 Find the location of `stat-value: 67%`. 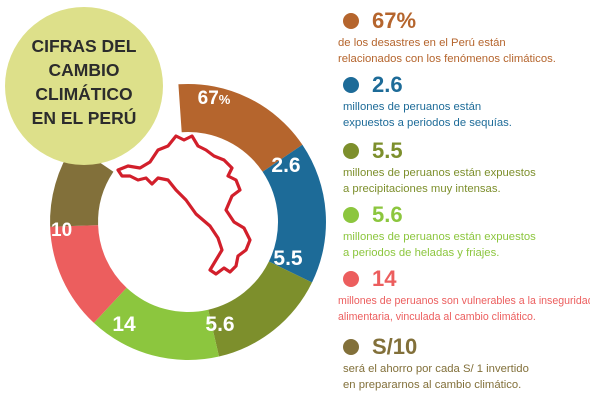

stat-value: 67% is located at coordinates (394, 20).